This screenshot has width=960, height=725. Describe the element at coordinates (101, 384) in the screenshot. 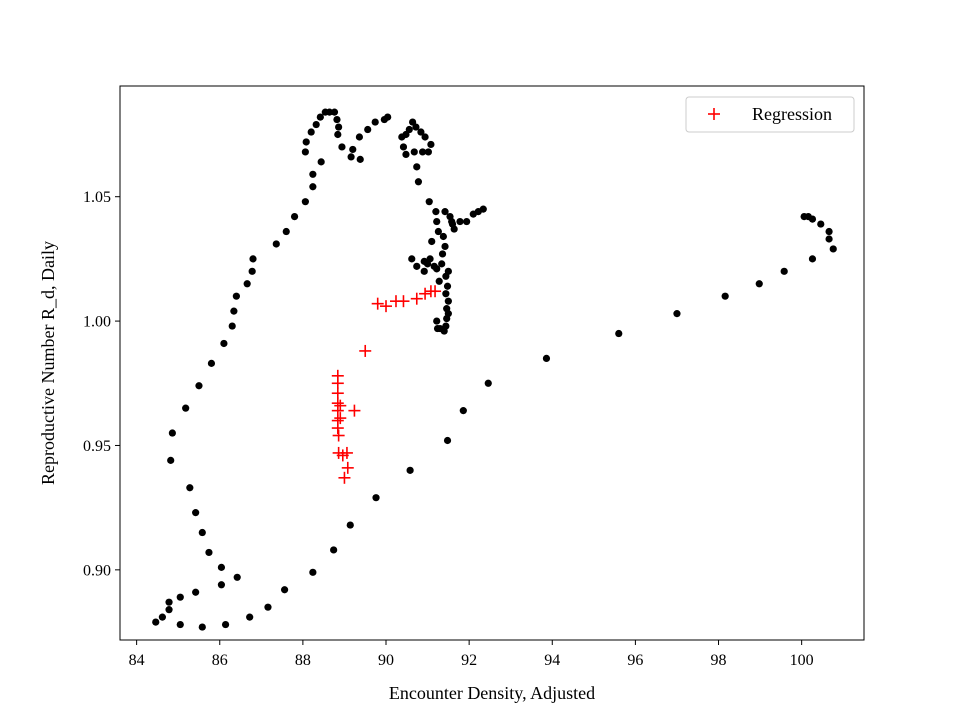

I see `y-axis: 0.90 0.95 1.00 1.05` at that location.